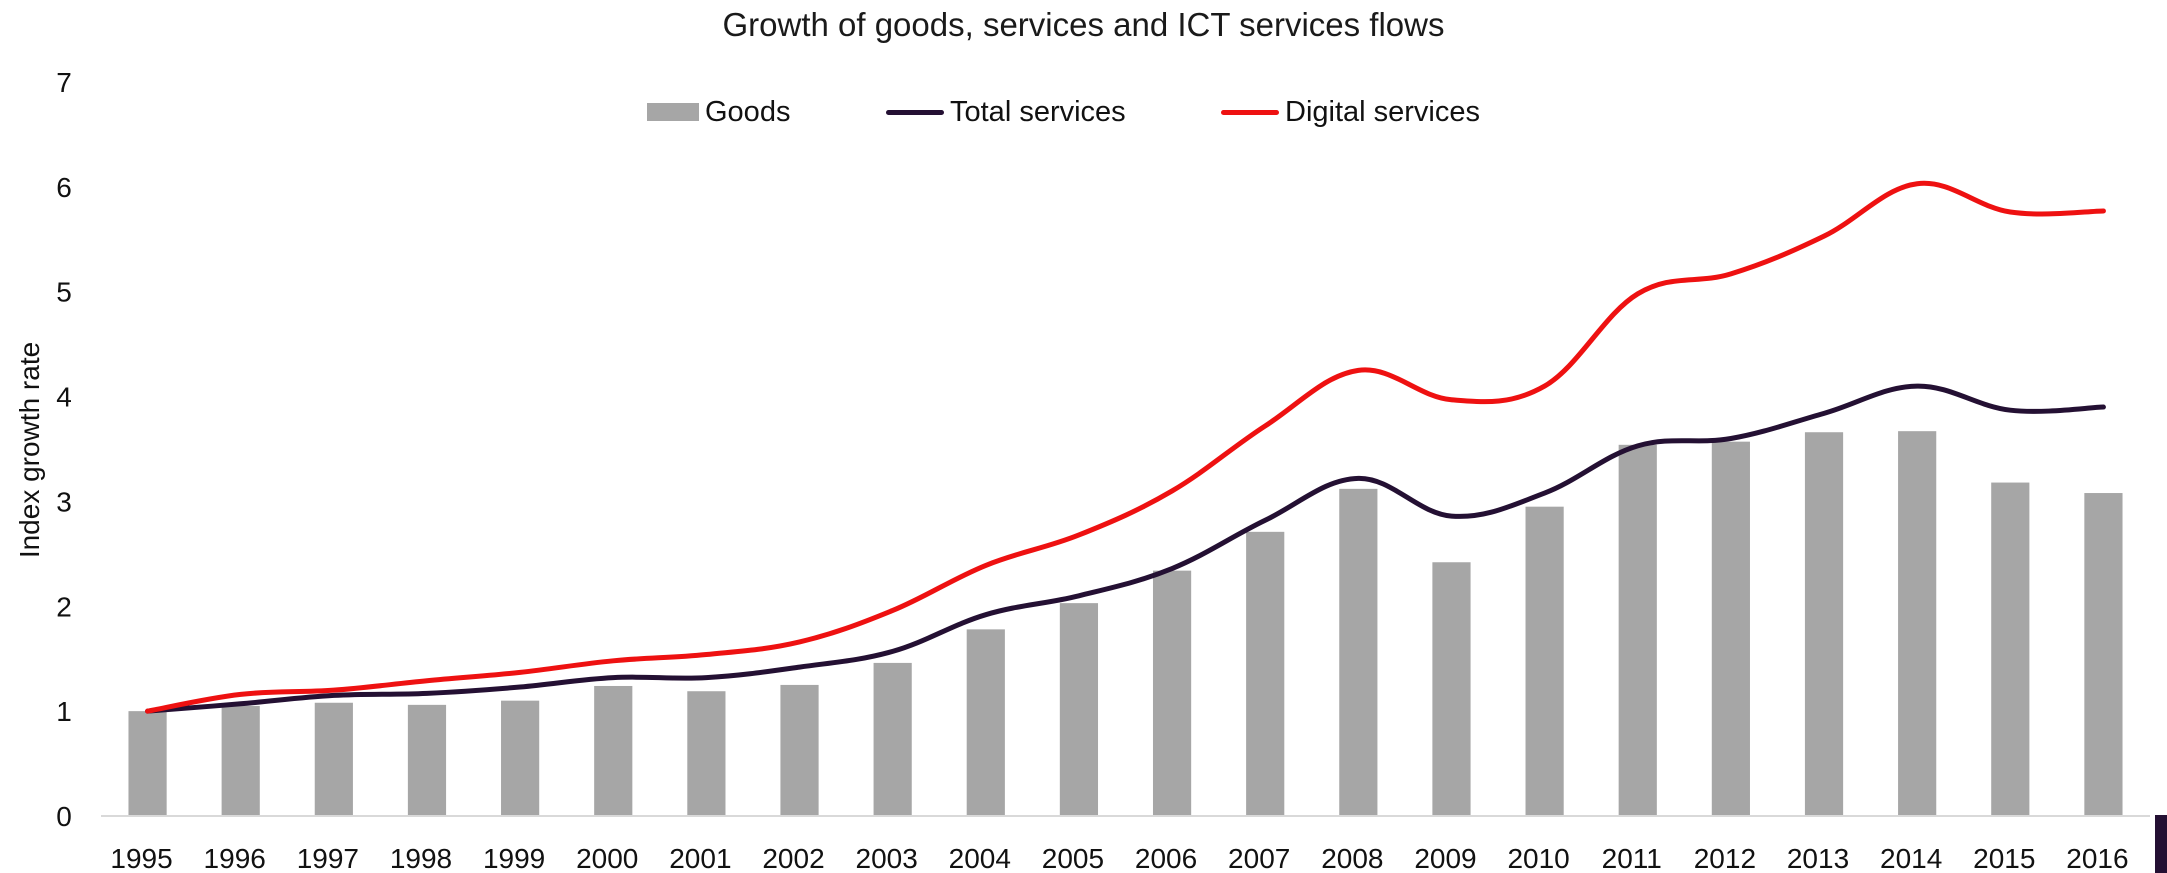  Describe the element at coordinates (1079, 709) in the screenshot. I see `bar-goods-2005` at that location.